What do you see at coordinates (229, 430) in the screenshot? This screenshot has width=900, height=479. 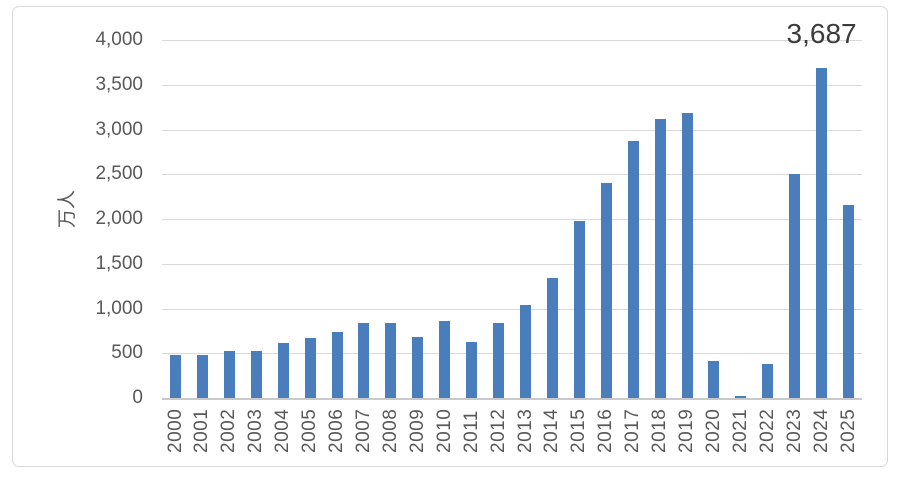 I see `xtick-label-2002: 2002` at bounding box center [229, 430].